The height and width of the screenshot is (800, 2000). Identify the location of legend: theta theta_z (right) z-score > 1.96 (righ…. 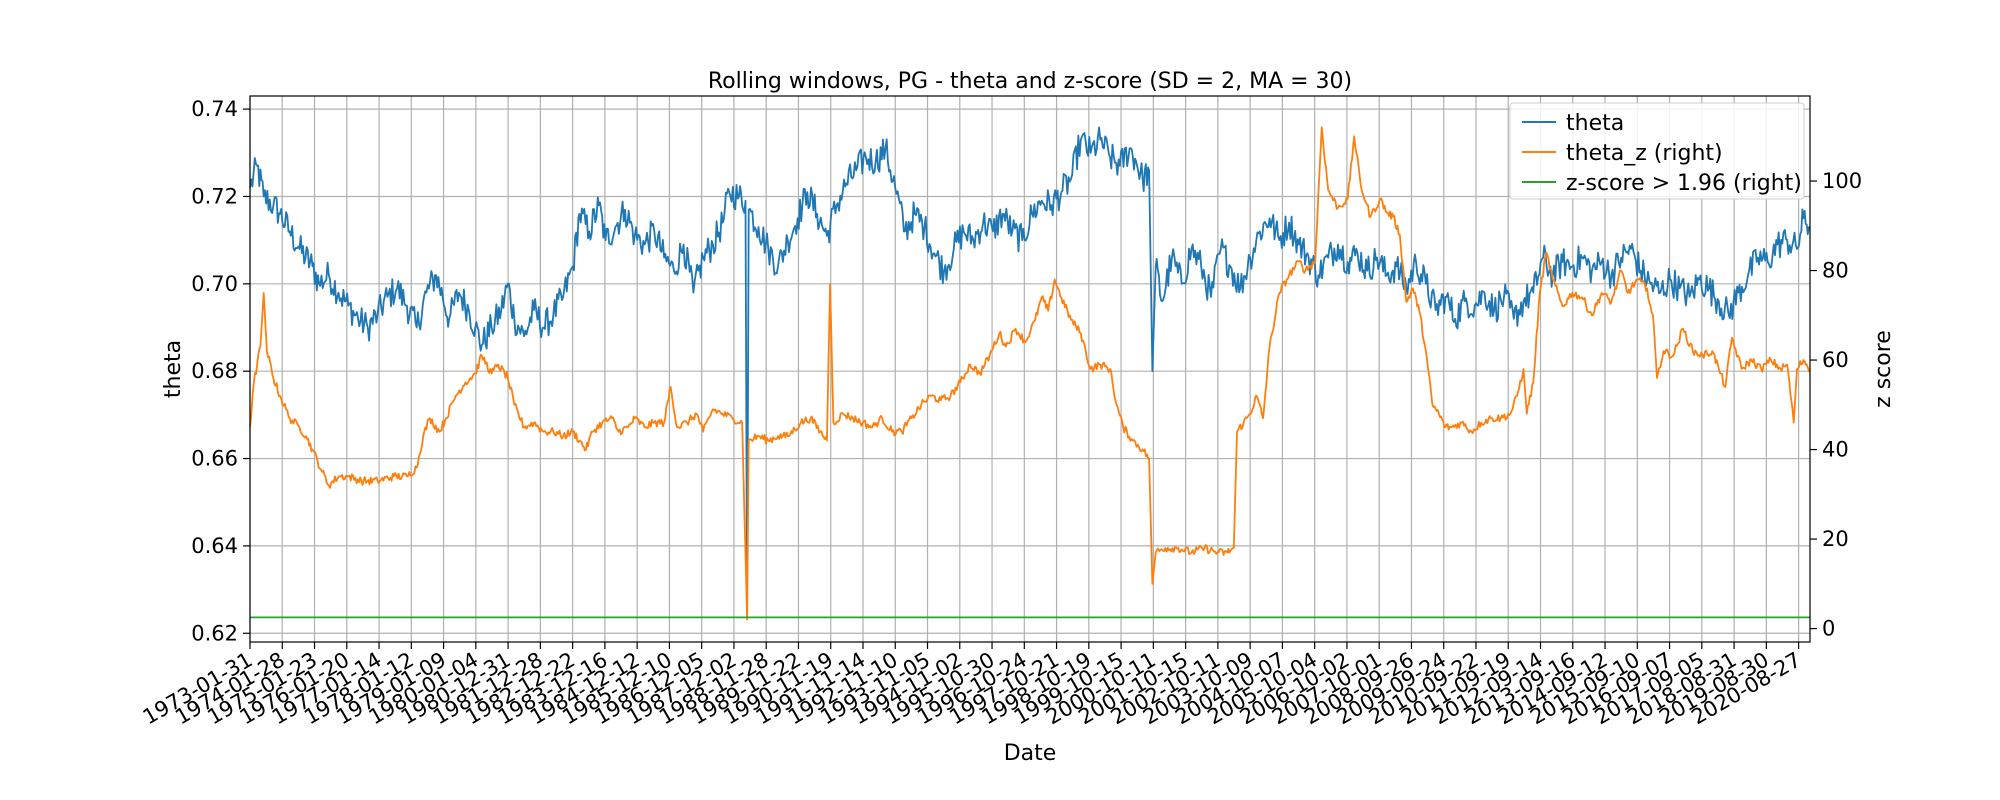
(1657, 151).